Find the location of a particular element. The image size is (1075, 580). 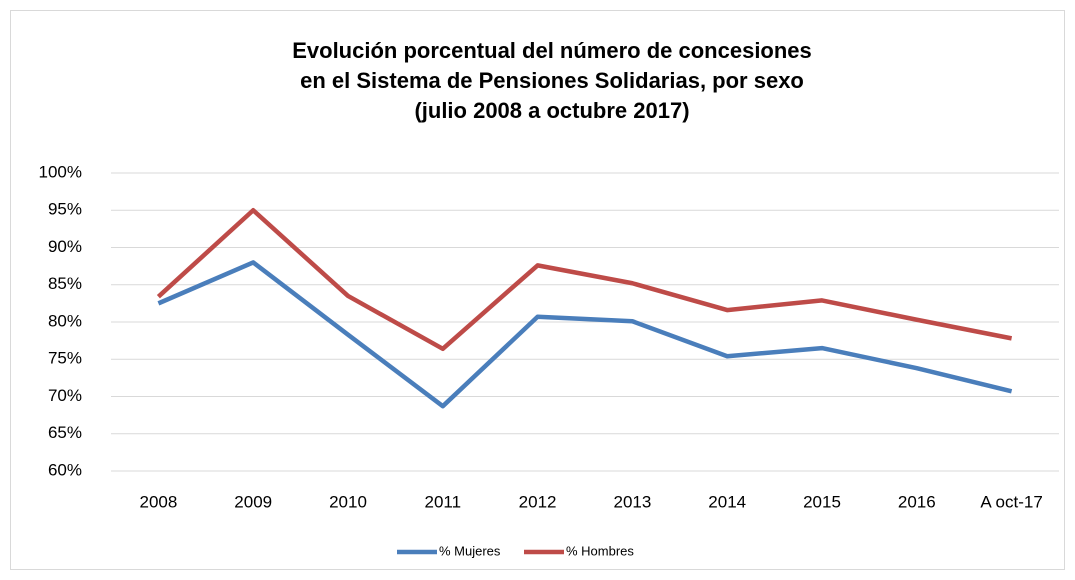

chart-title: (julio 2008 a octubre 2017) is located at coordinates (551, 110).